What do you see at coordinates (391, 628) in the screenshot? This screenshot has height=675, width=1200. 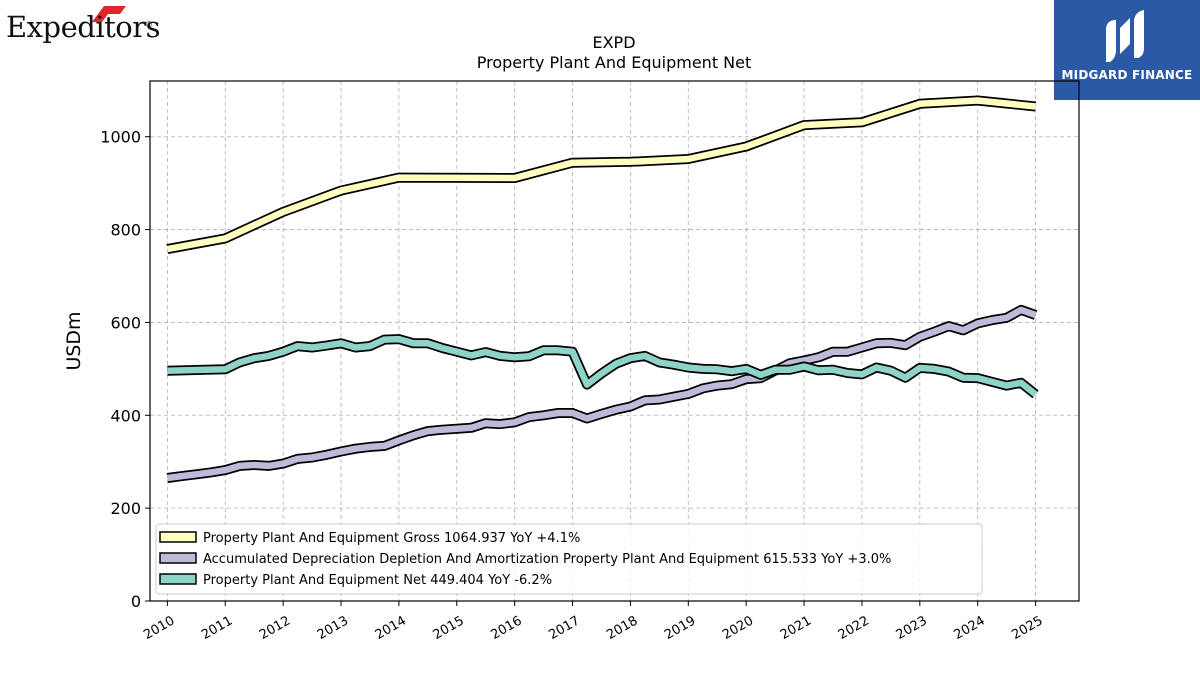 I see `x-tick-label: 2014` at bounding box center [391, 628].